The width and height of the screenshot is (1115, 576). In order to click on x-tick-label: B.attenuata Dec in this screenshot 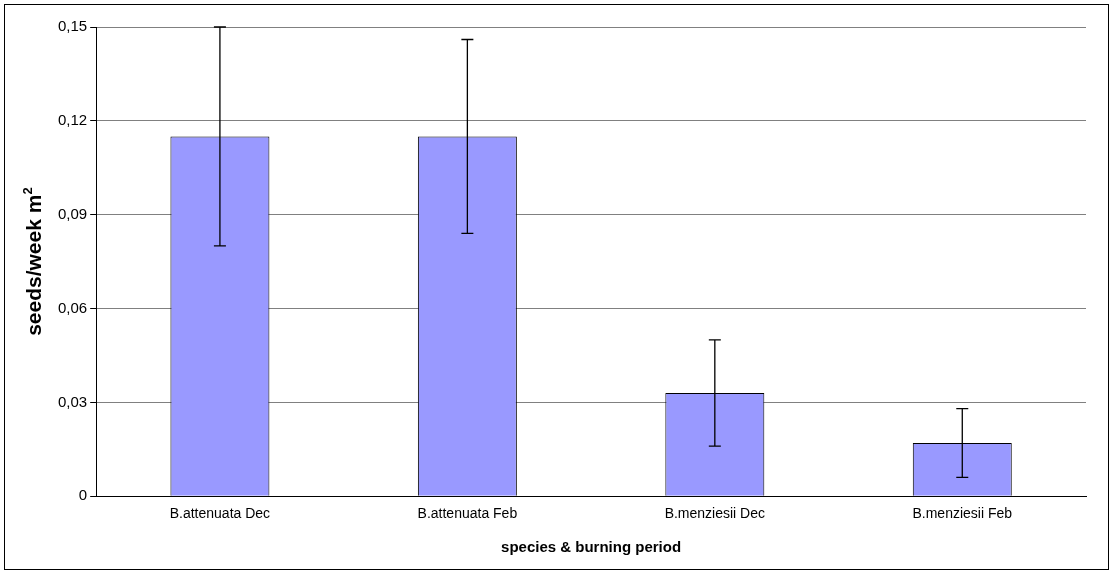, I will do `click(220, 513)`.